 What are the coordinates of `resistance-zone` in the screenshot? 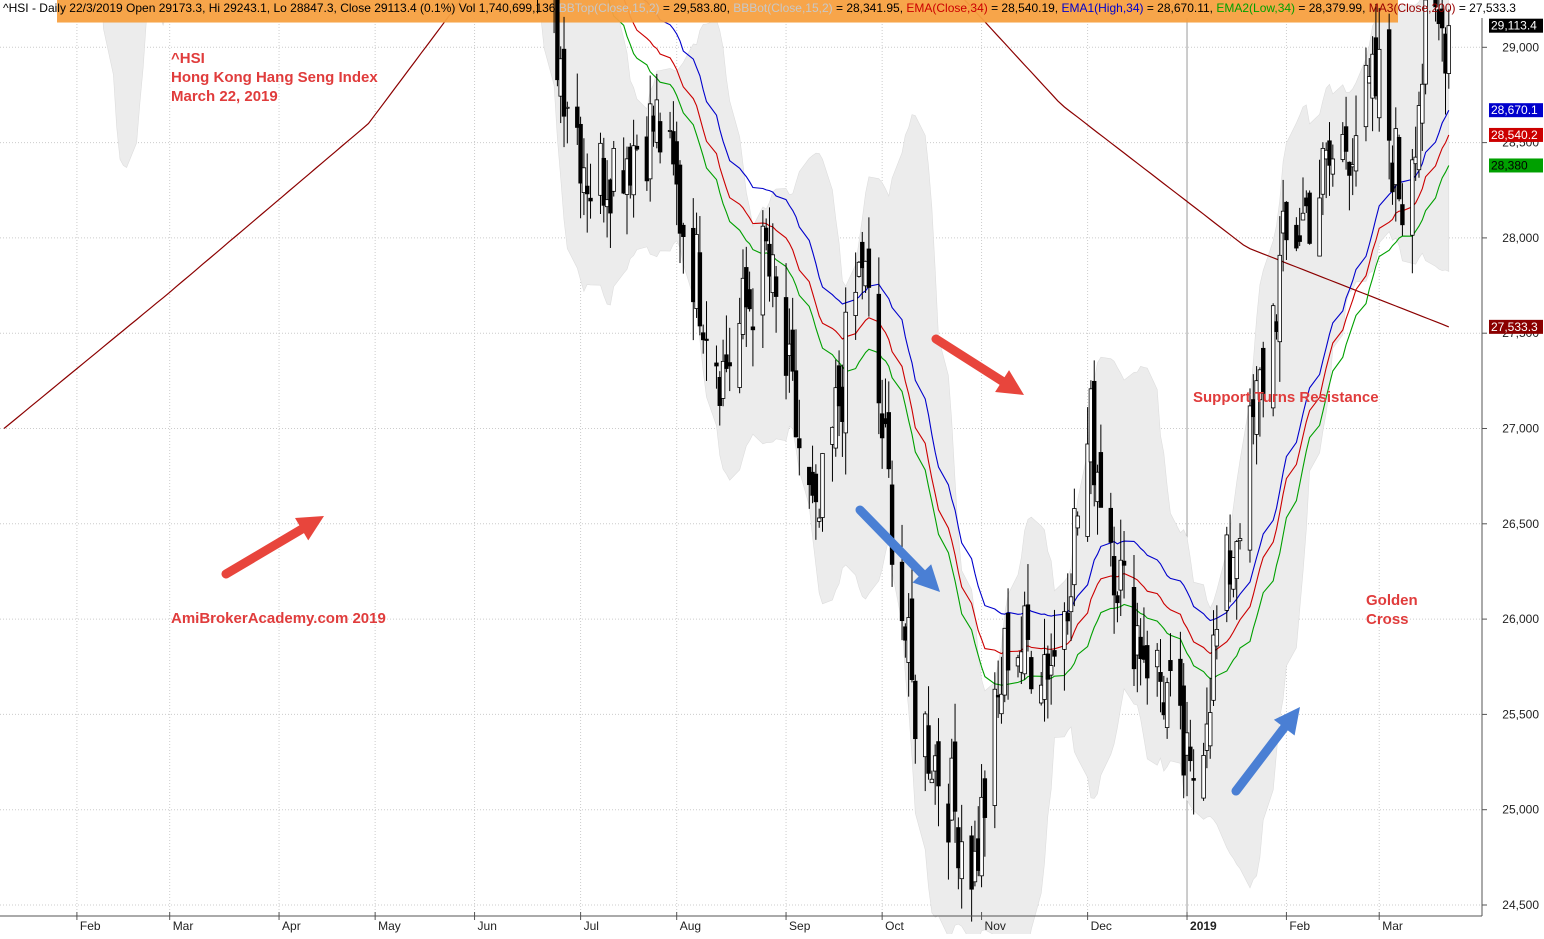 It's located at (728, 11).